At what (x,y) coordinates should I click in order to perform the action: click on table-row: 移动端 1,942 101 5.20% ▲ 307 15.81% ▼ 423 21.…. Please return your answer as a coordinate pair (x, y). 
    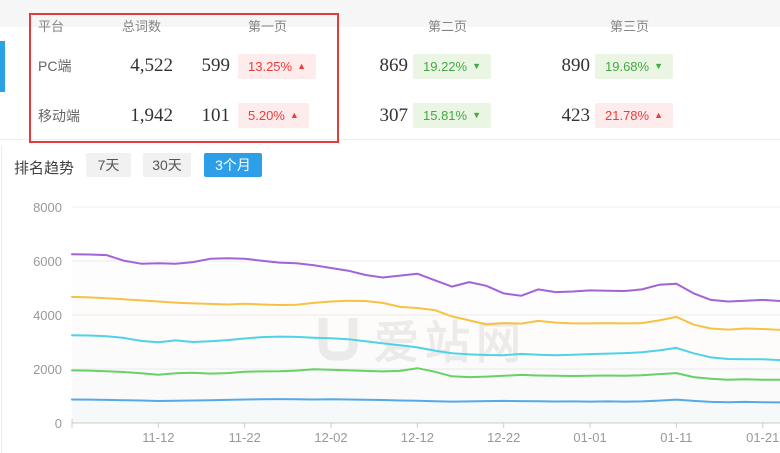
    Looking at the image, I should click on (390, 116).